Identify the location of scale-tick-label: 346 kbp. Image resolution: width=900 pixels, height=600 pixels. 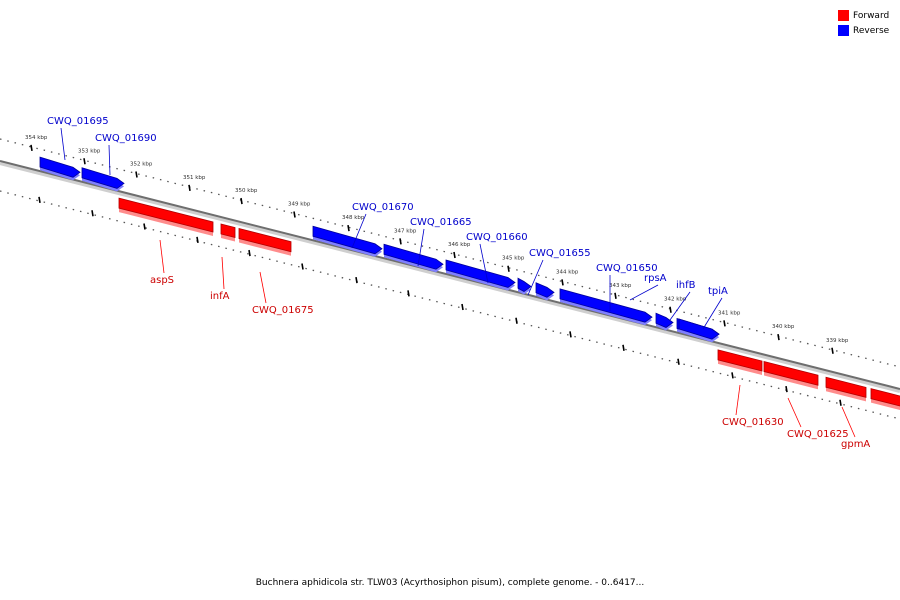
(459, 245).